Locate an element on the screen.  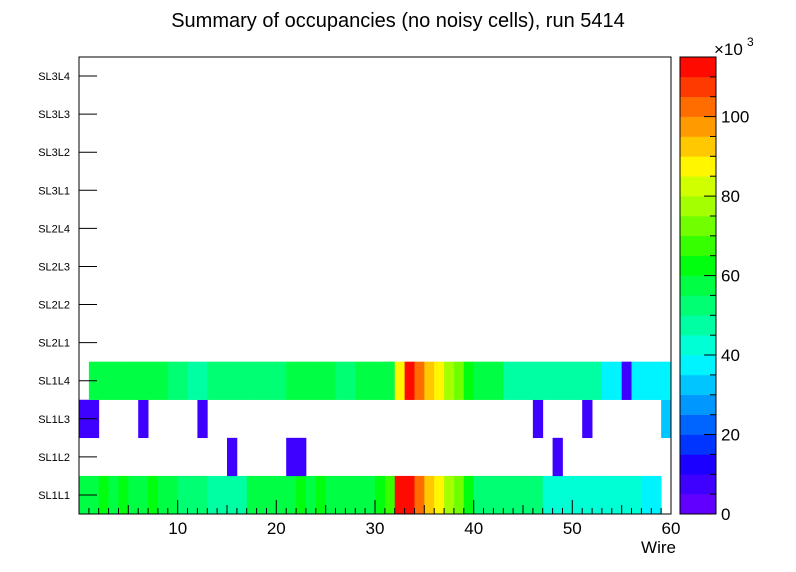
y-tick-label-sl1l3: SL1L3 is located at coordinates (54, 420).